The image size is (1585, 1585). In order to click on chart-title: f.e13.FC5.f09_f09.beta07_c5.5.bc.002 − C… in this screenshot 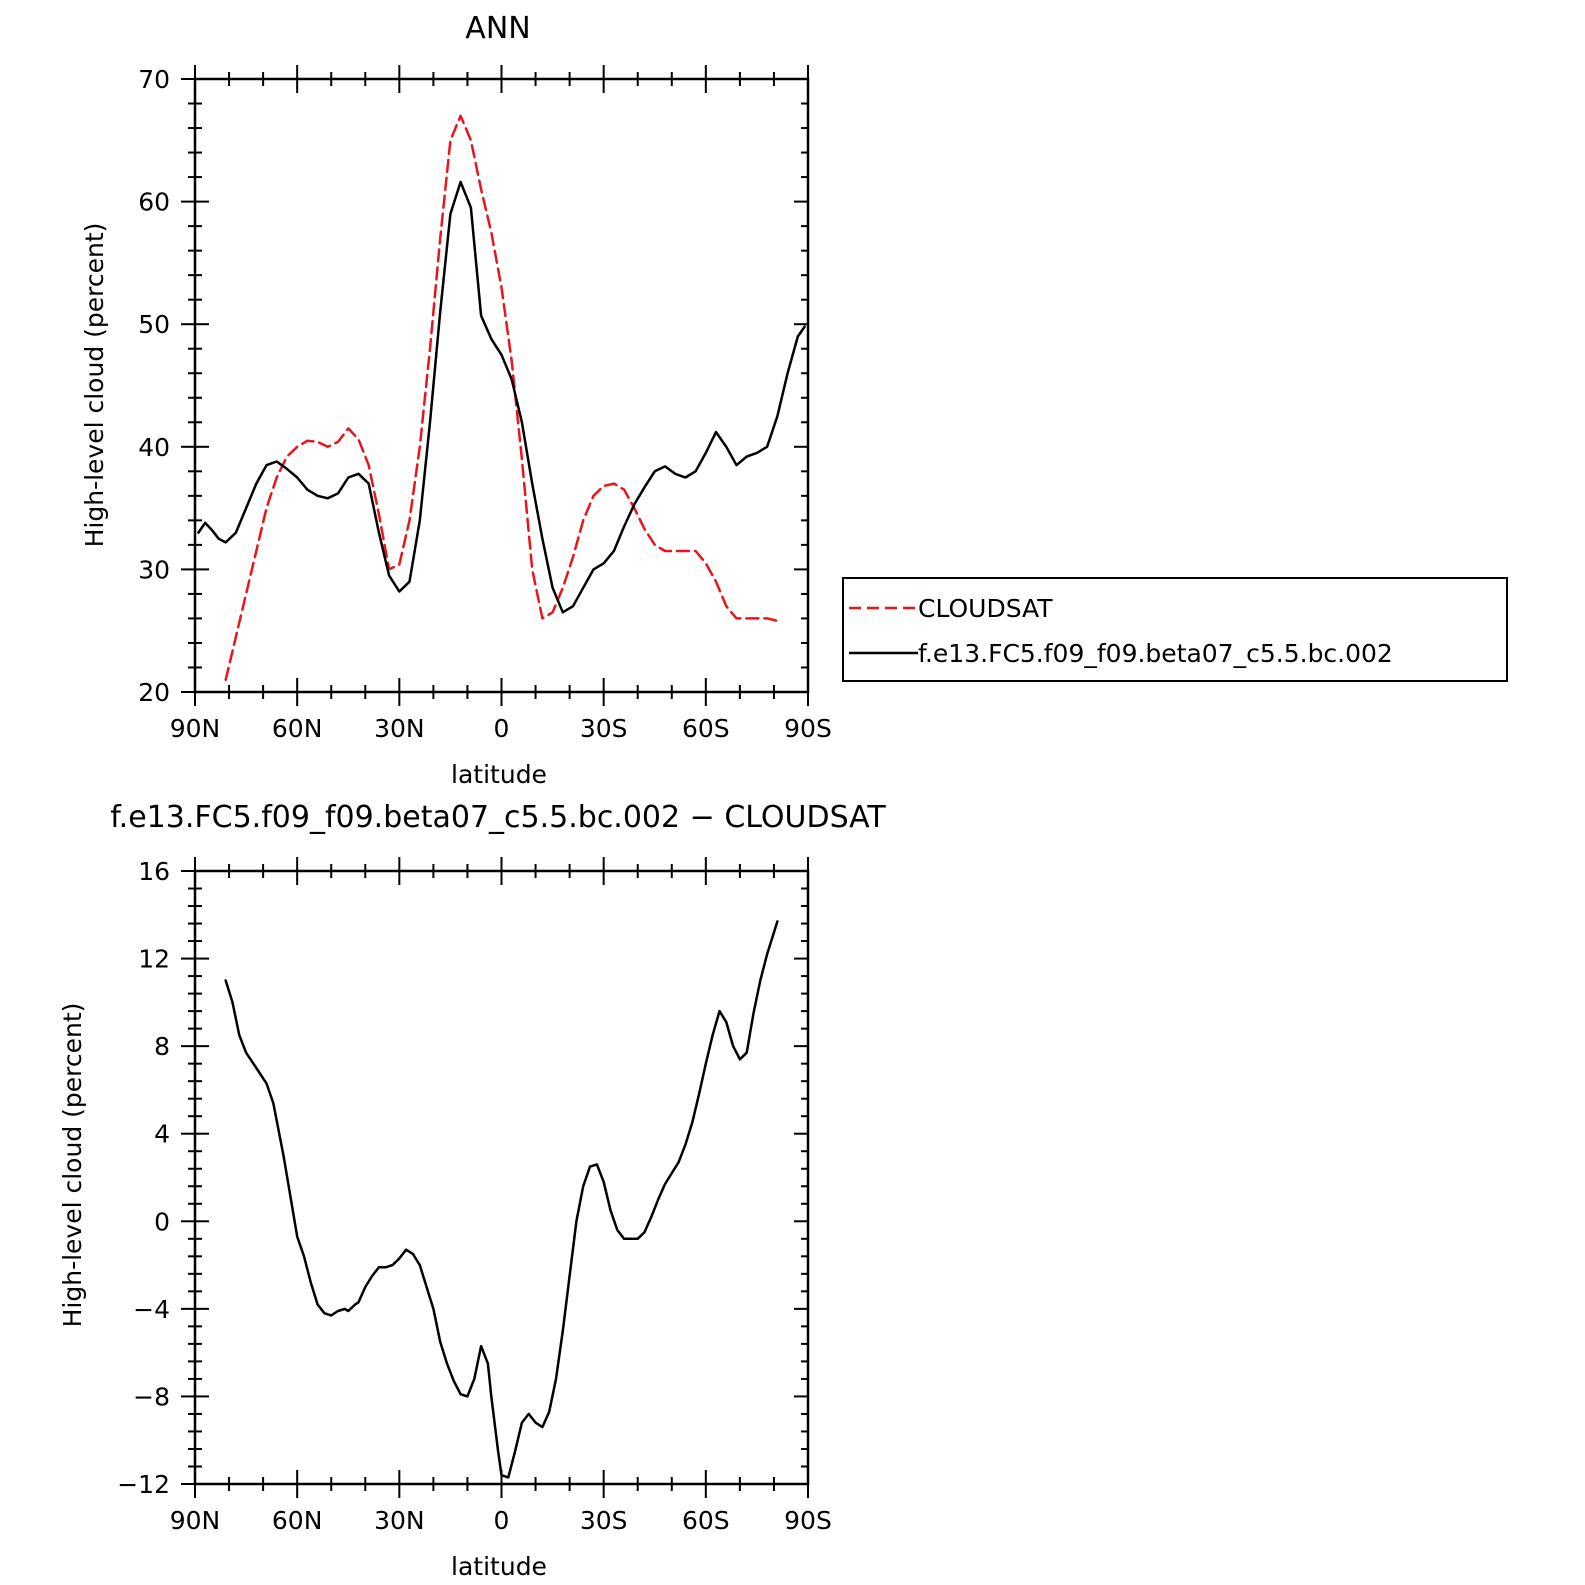, I will do `click(498, 817)`.